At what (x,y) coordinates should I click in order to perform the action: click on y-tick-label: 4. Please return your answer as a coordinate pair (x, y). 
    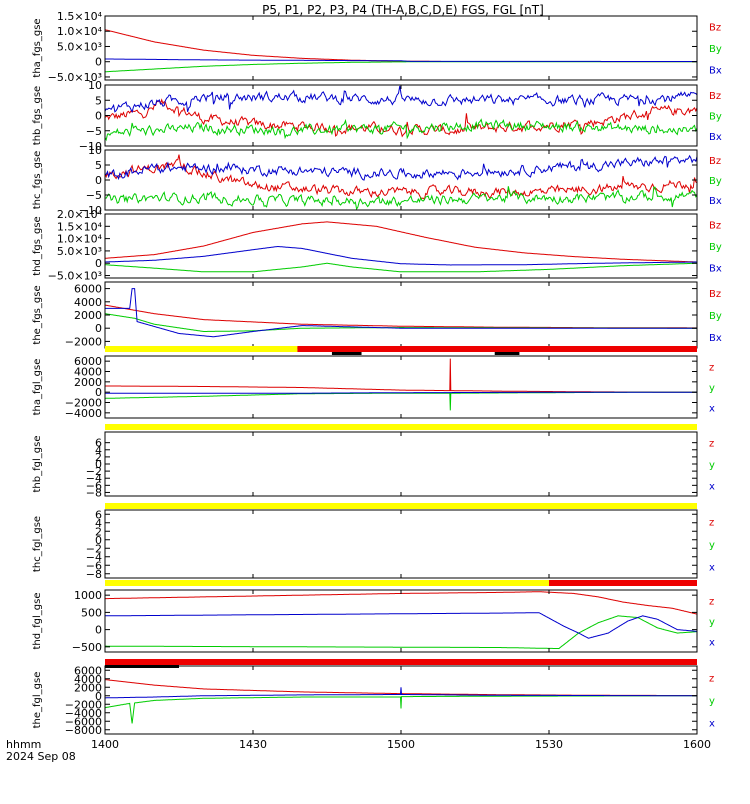
    Looking at the image, I should click on (98, 523).